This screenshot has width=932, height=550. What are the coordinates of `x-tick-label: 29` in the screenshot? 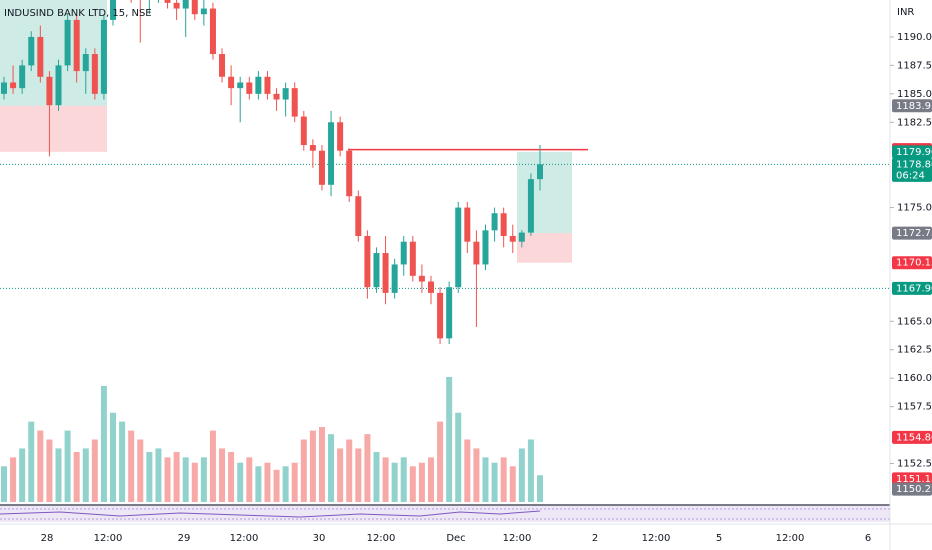 It's located at (184, 538).